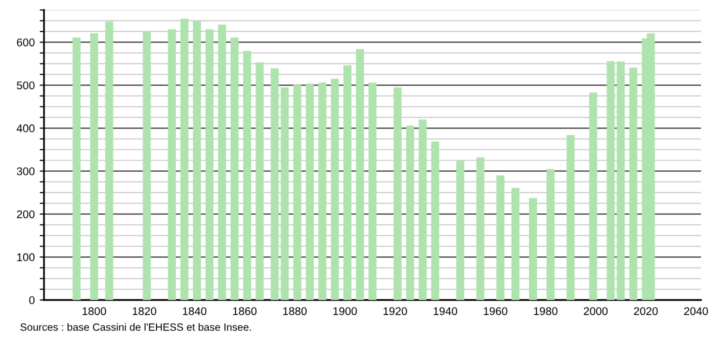  Describe the element at coordinates (26, 257) in the screenshot. I see `y-tick-label: 100` at that location.